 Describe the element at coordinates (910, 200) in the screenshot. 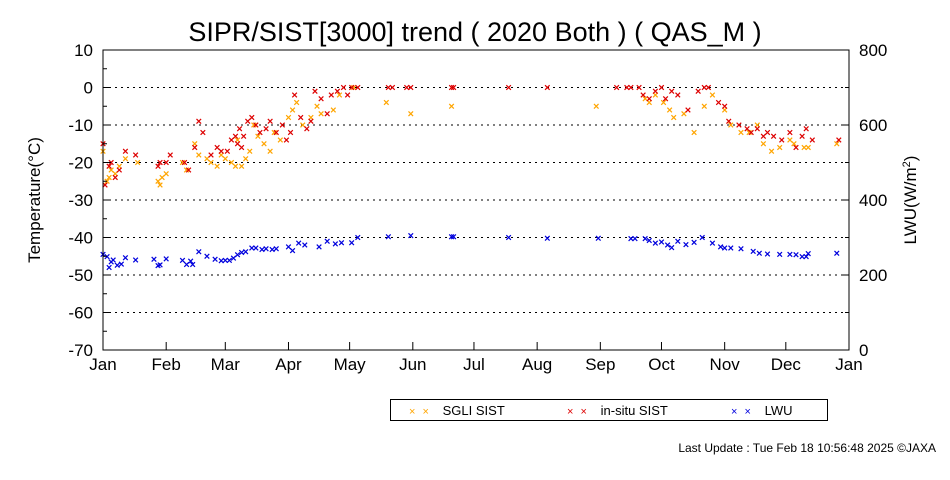

I see `y2-axis-label: LWU(W/m2)` at that location.